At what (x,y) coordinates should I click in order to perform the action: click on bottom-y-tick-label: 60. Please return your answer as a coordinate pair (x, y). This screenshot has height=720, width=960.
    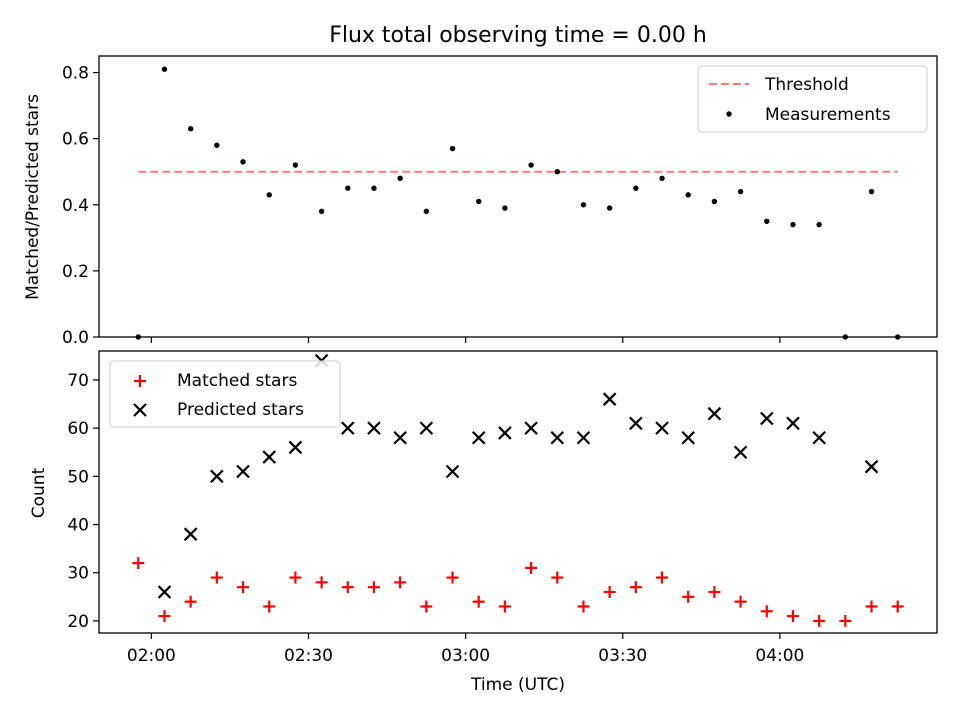
    Looking at the image, I should click on (78, 429).